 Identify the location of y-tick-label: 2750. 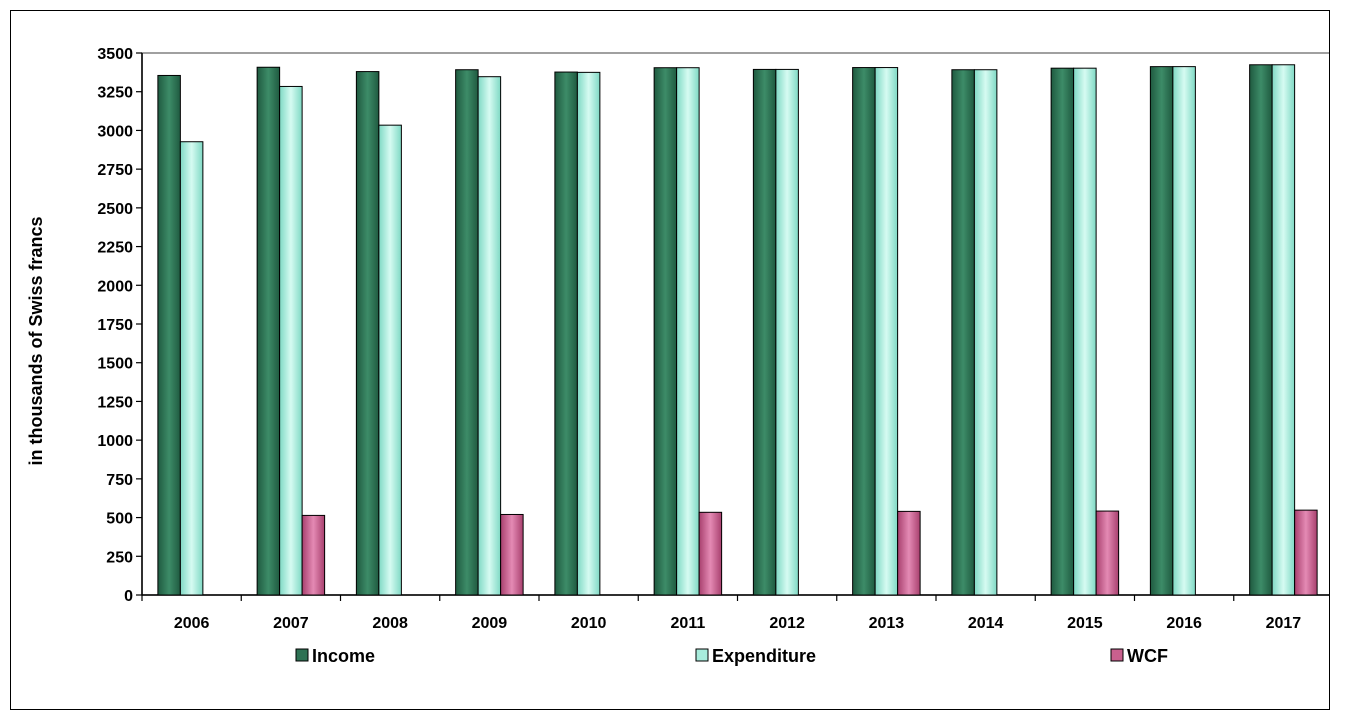
(115, 170).